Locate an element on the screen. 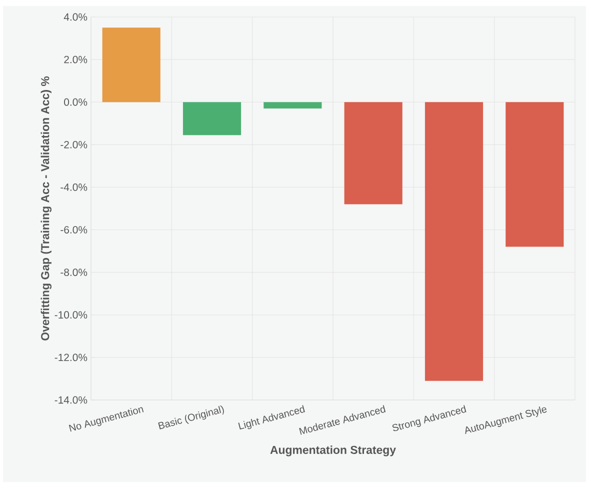  y-tick-label: 0.0% is located at coordinates (76, 102).